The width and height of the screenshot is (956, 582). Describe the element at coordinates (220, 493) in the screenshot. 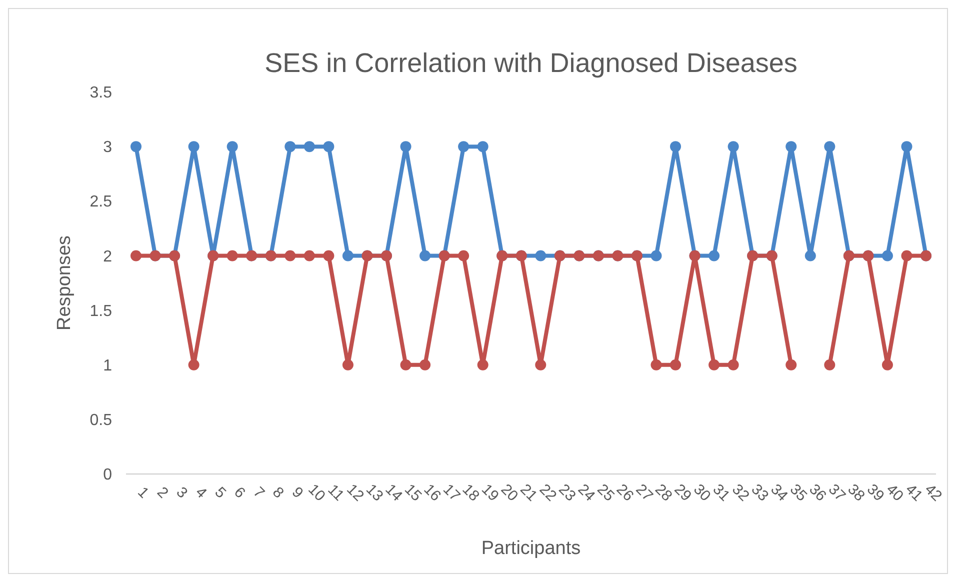

I see `x-tick-label: 5` at that location.